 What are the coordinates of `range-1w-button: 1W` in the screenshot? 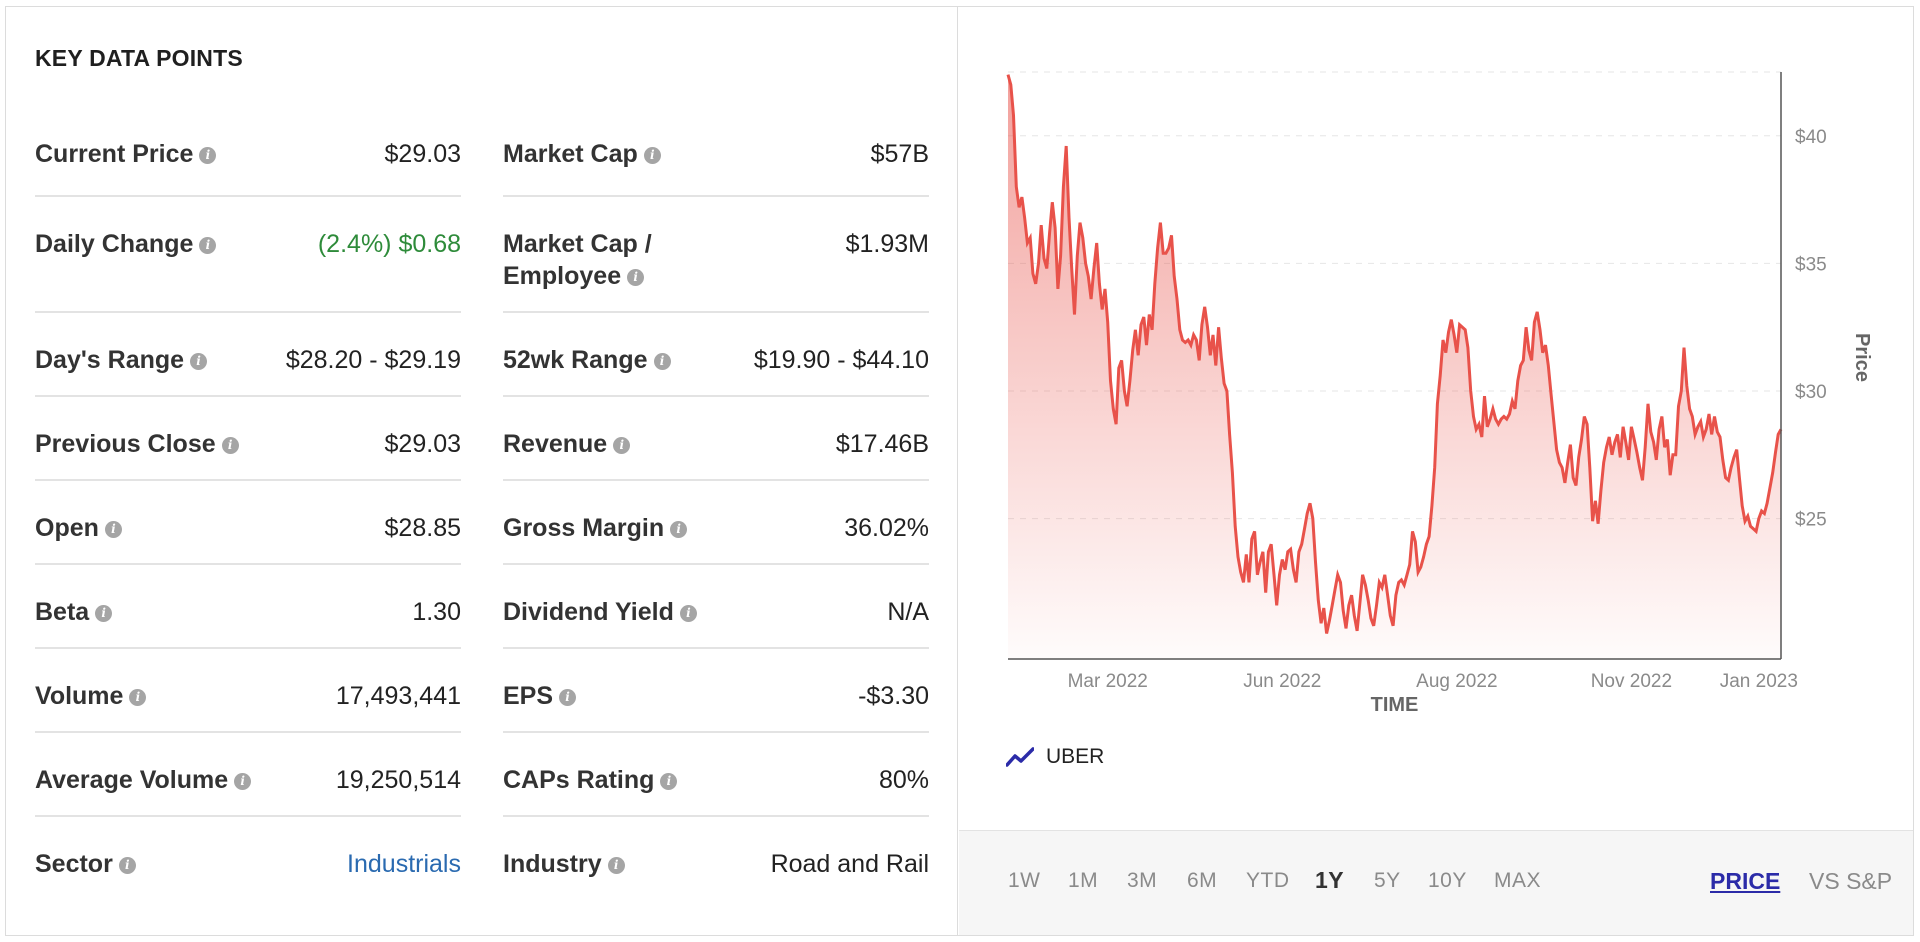 It's located at (1024, 880).